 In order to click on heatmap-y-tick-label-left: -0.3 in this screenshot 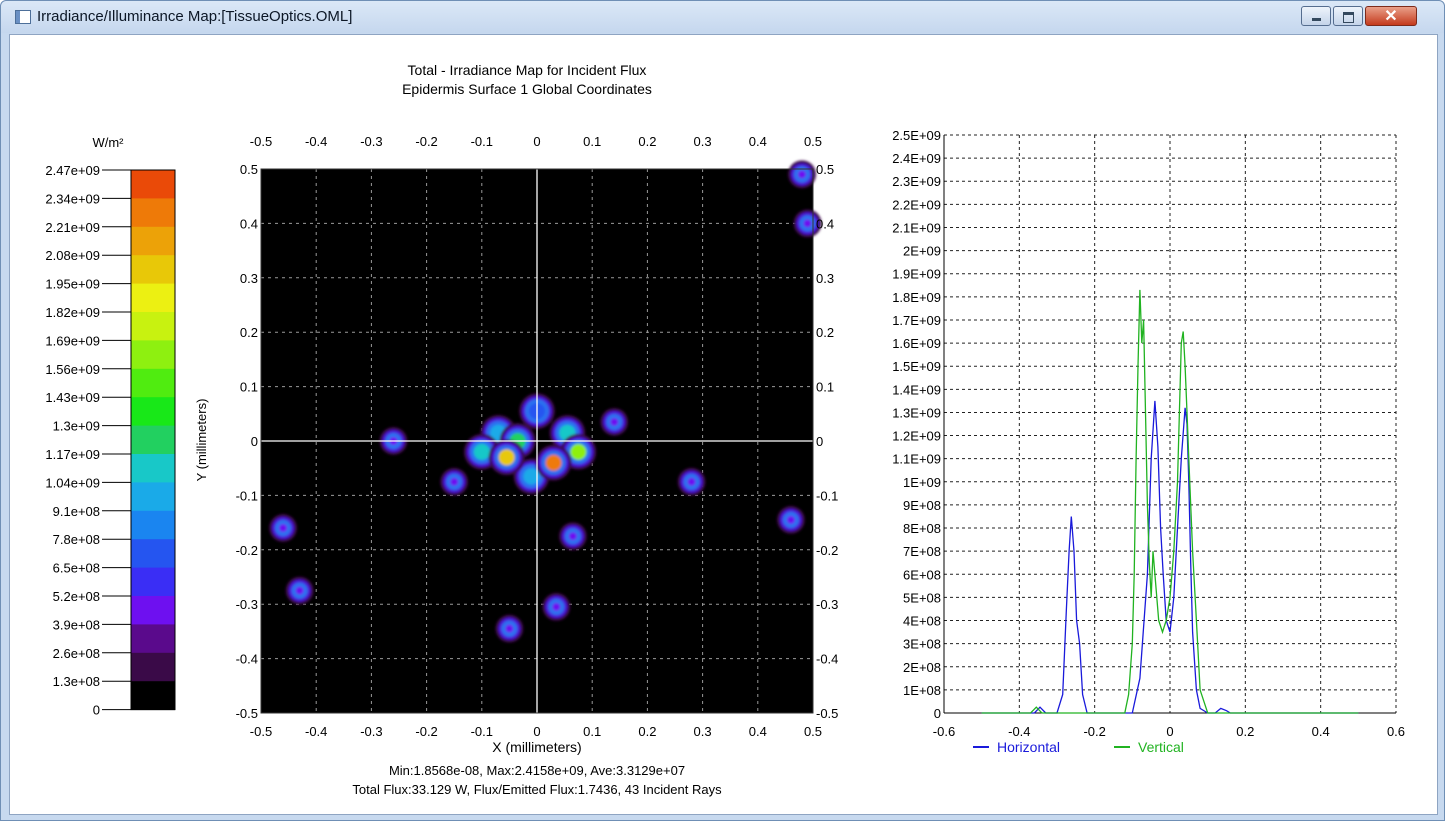, I will do `click(247, 604)`.